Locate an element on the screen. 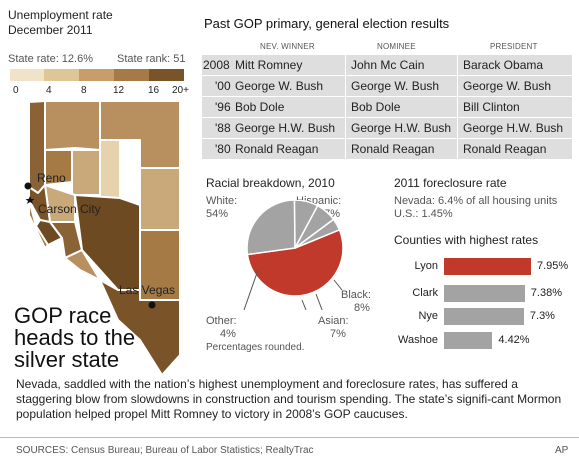 This screenshot has width=579, height=471. header-nev-winner: NEV. WINNER is located at coordinates (287, 46).